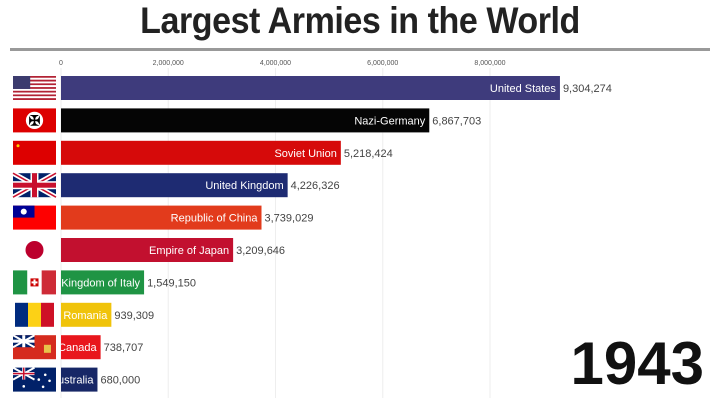 The width and height of the screenshot is (720, 404). I want to click on bar-value-label: 3,209,646, so click(260, 251).